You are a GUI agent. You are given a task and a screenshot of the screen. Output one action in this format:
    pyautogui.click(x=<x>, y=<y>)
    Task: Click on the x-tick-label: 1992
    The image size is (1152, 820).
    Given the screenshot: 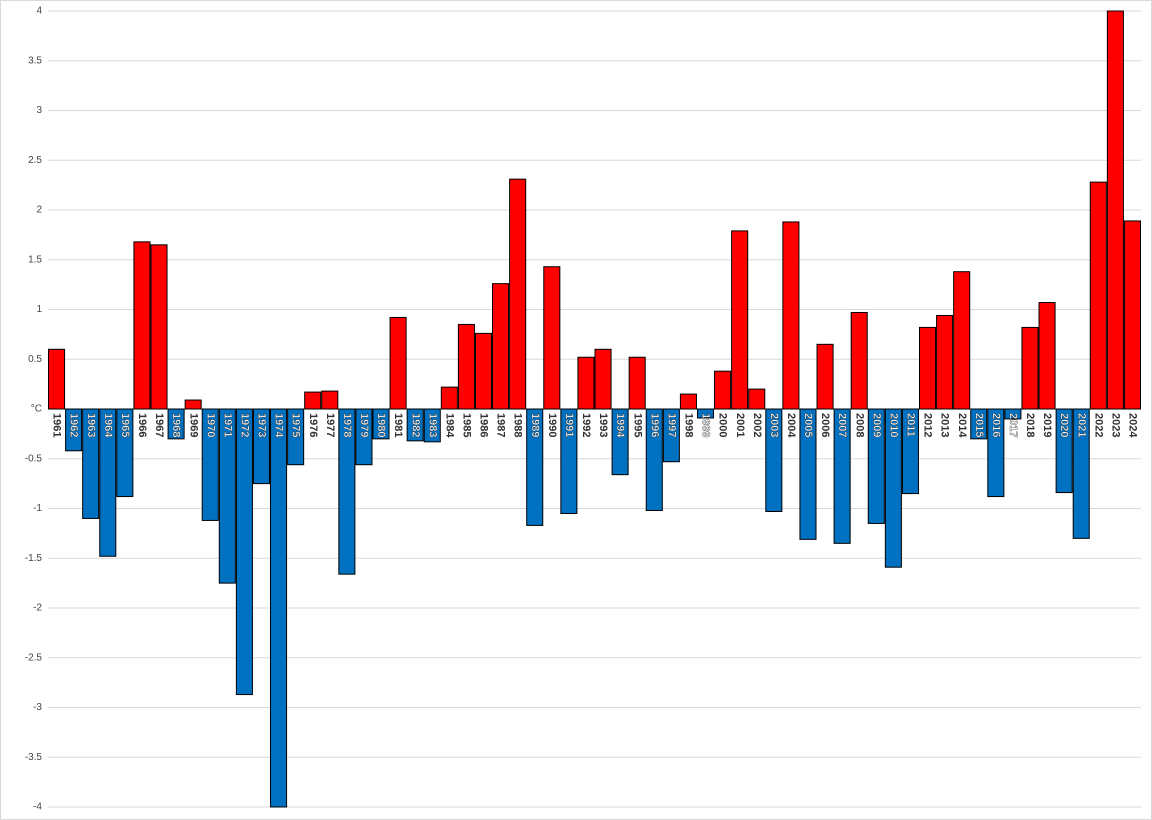 What is the action you would take?
    pyautogui.click(x=586, y=425)
    